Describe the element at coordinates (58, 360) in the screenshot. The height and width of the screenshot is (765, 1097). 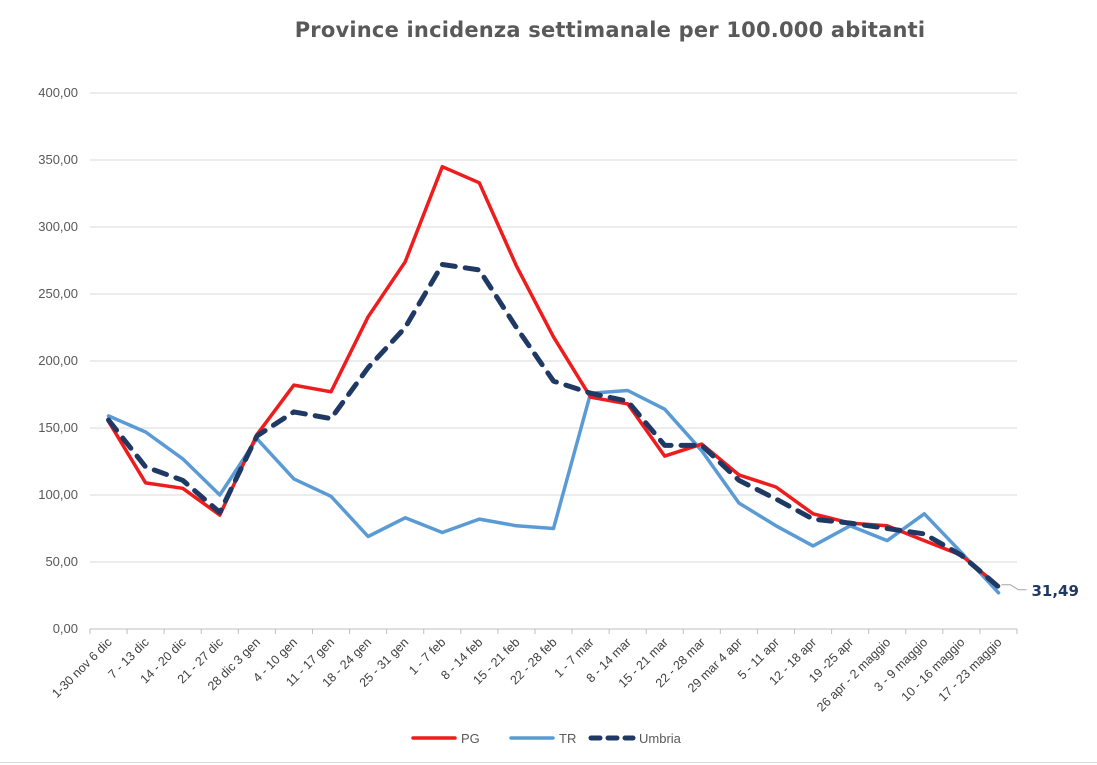
I see `y-tick-label: 200,00` at that location.